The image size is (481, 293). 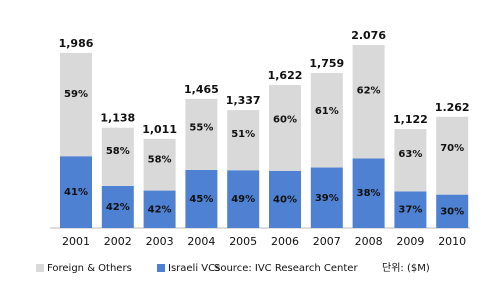 I want to click on segment-label: 39%, so click(x=327, y=198).